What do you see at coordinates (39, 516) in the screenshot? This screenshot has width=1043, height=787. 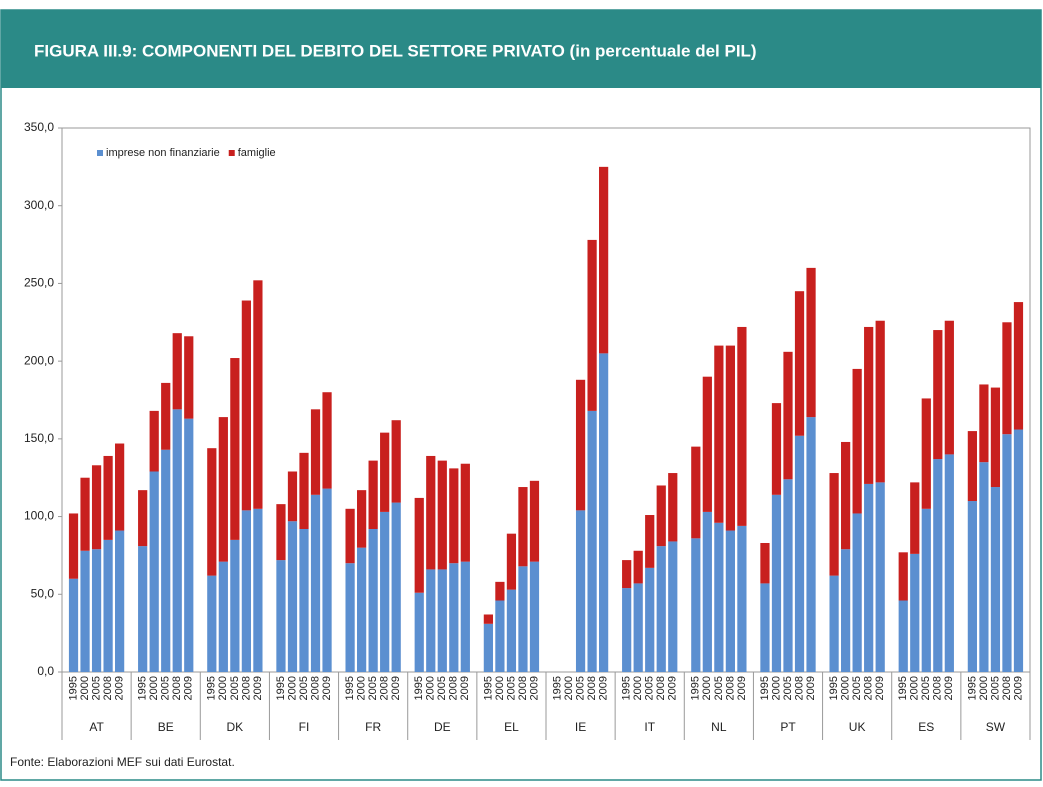 I see `y-tick-label: 100,0` at bounding box center [39, 516].